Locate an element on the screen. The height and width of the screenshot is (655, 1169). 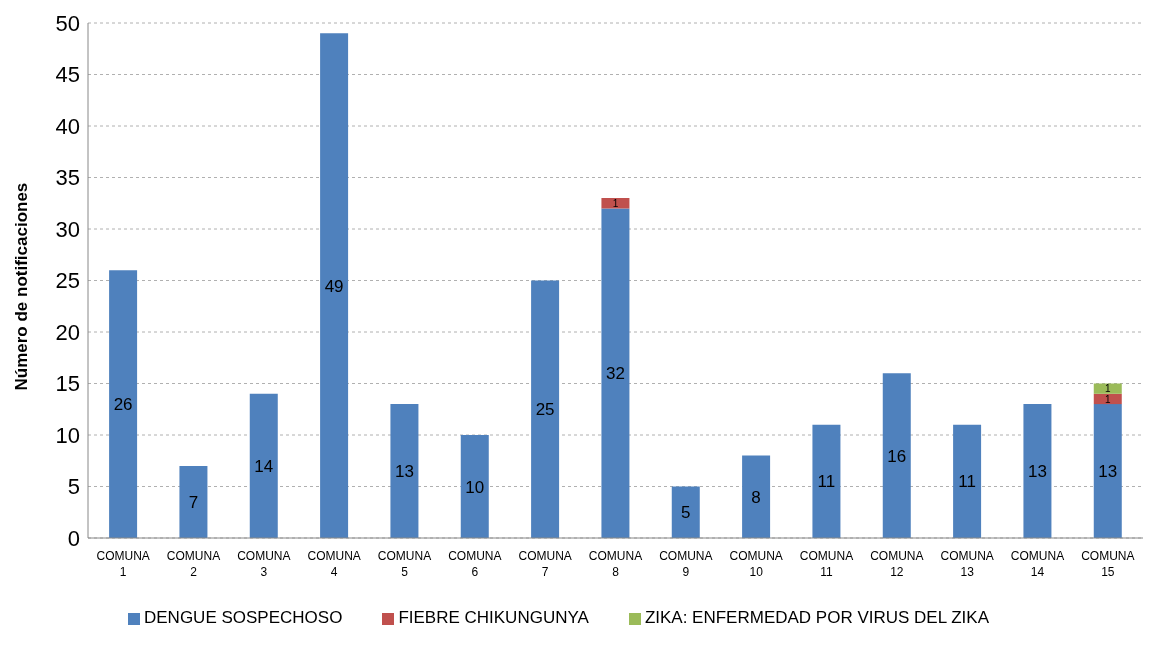
data-label: 25 is located at coordinates (545, 410).